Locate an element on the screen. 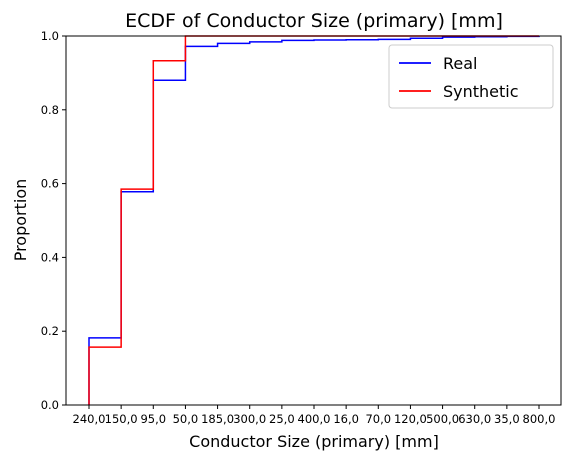 The image size is (572, 464). x-tick-label: 240,0 is located at coordinates (89, 419).